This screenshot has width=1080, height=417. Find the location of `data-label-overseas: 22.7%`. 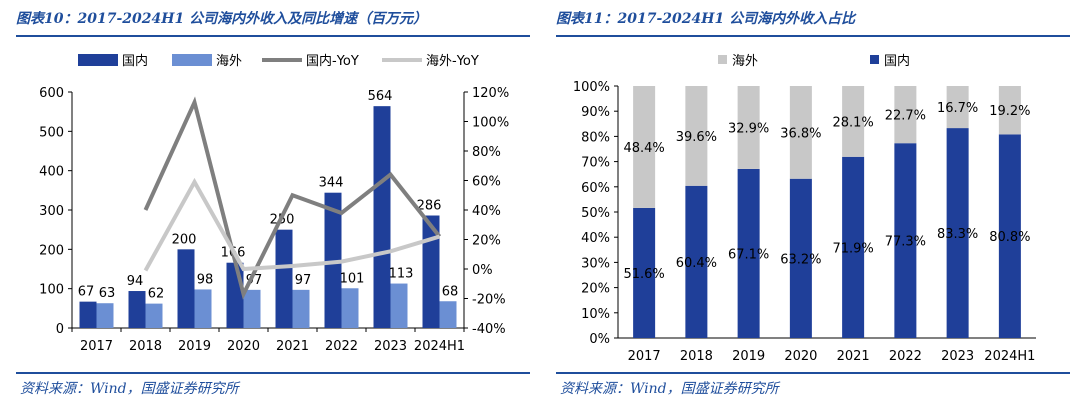

data-label-overseas: 22.7% is located at coordinates (905, 116).